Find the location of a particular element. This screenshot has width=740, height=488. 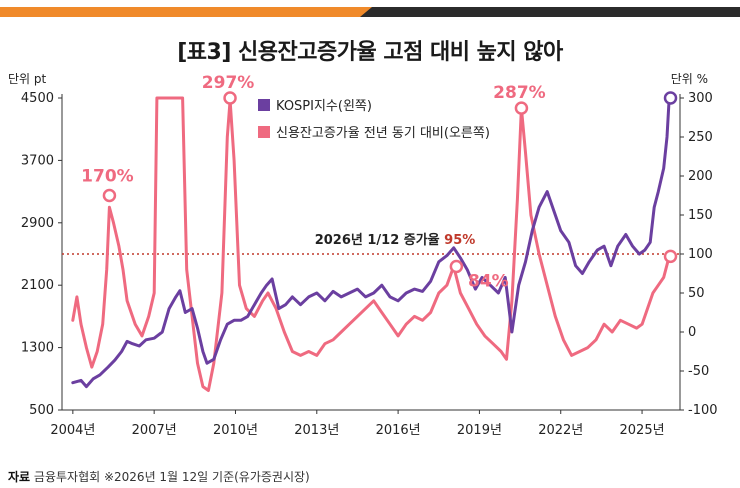

x-tick-label: 2016년 is located at coordinates (398, 430).